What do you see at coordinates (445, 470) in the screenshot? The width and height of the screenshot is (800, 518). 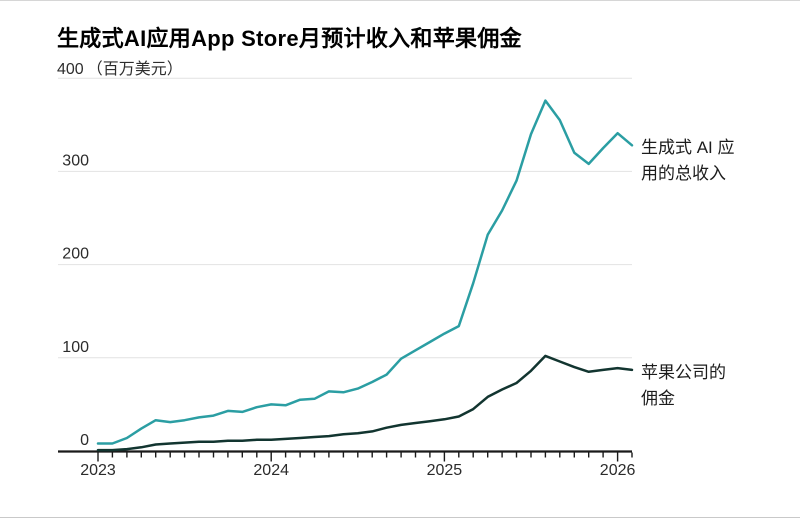 I see `x-tick-label-2025: 2025` at bounding box center [445, 470].